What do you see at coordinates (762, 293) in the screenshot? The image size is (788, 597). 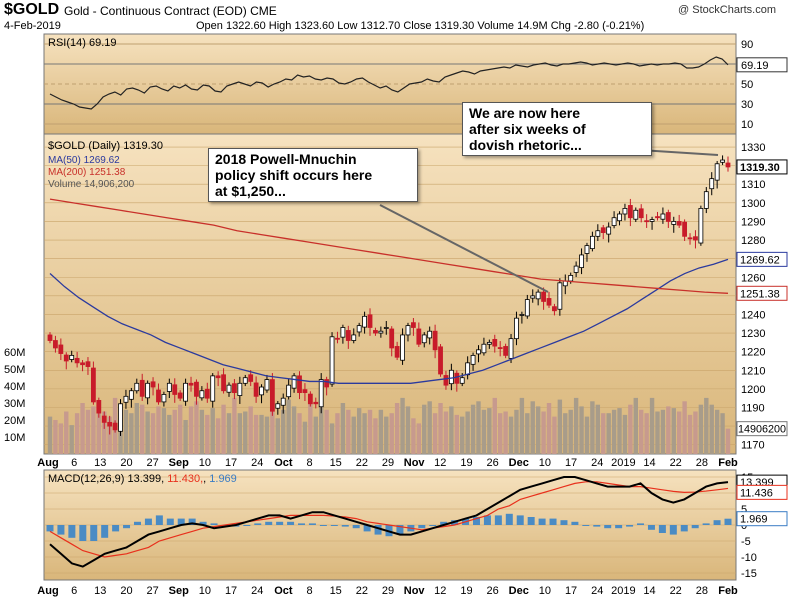 I see `ma200-tag-box` at bounding box center [762, 293].